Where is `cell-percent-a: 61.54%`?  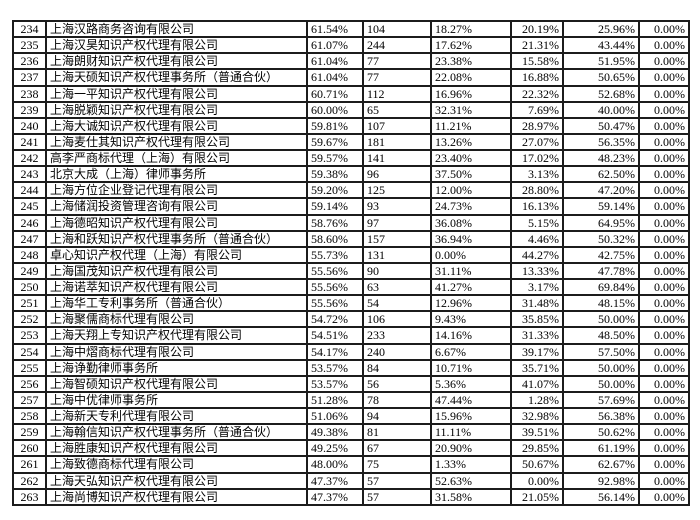
cell-percent-a: 61.54% is located at coordinates (335, 29).